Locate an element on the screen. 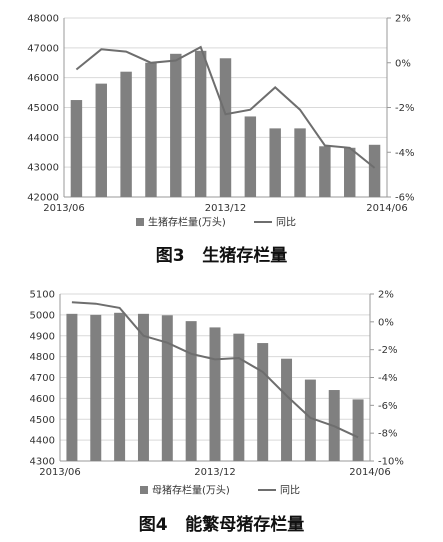 Image resolution: width=443 pixels, height=542 pixels. legend-bar-label: 母猪存栏量(万头) is located at coordinates (191, 490).